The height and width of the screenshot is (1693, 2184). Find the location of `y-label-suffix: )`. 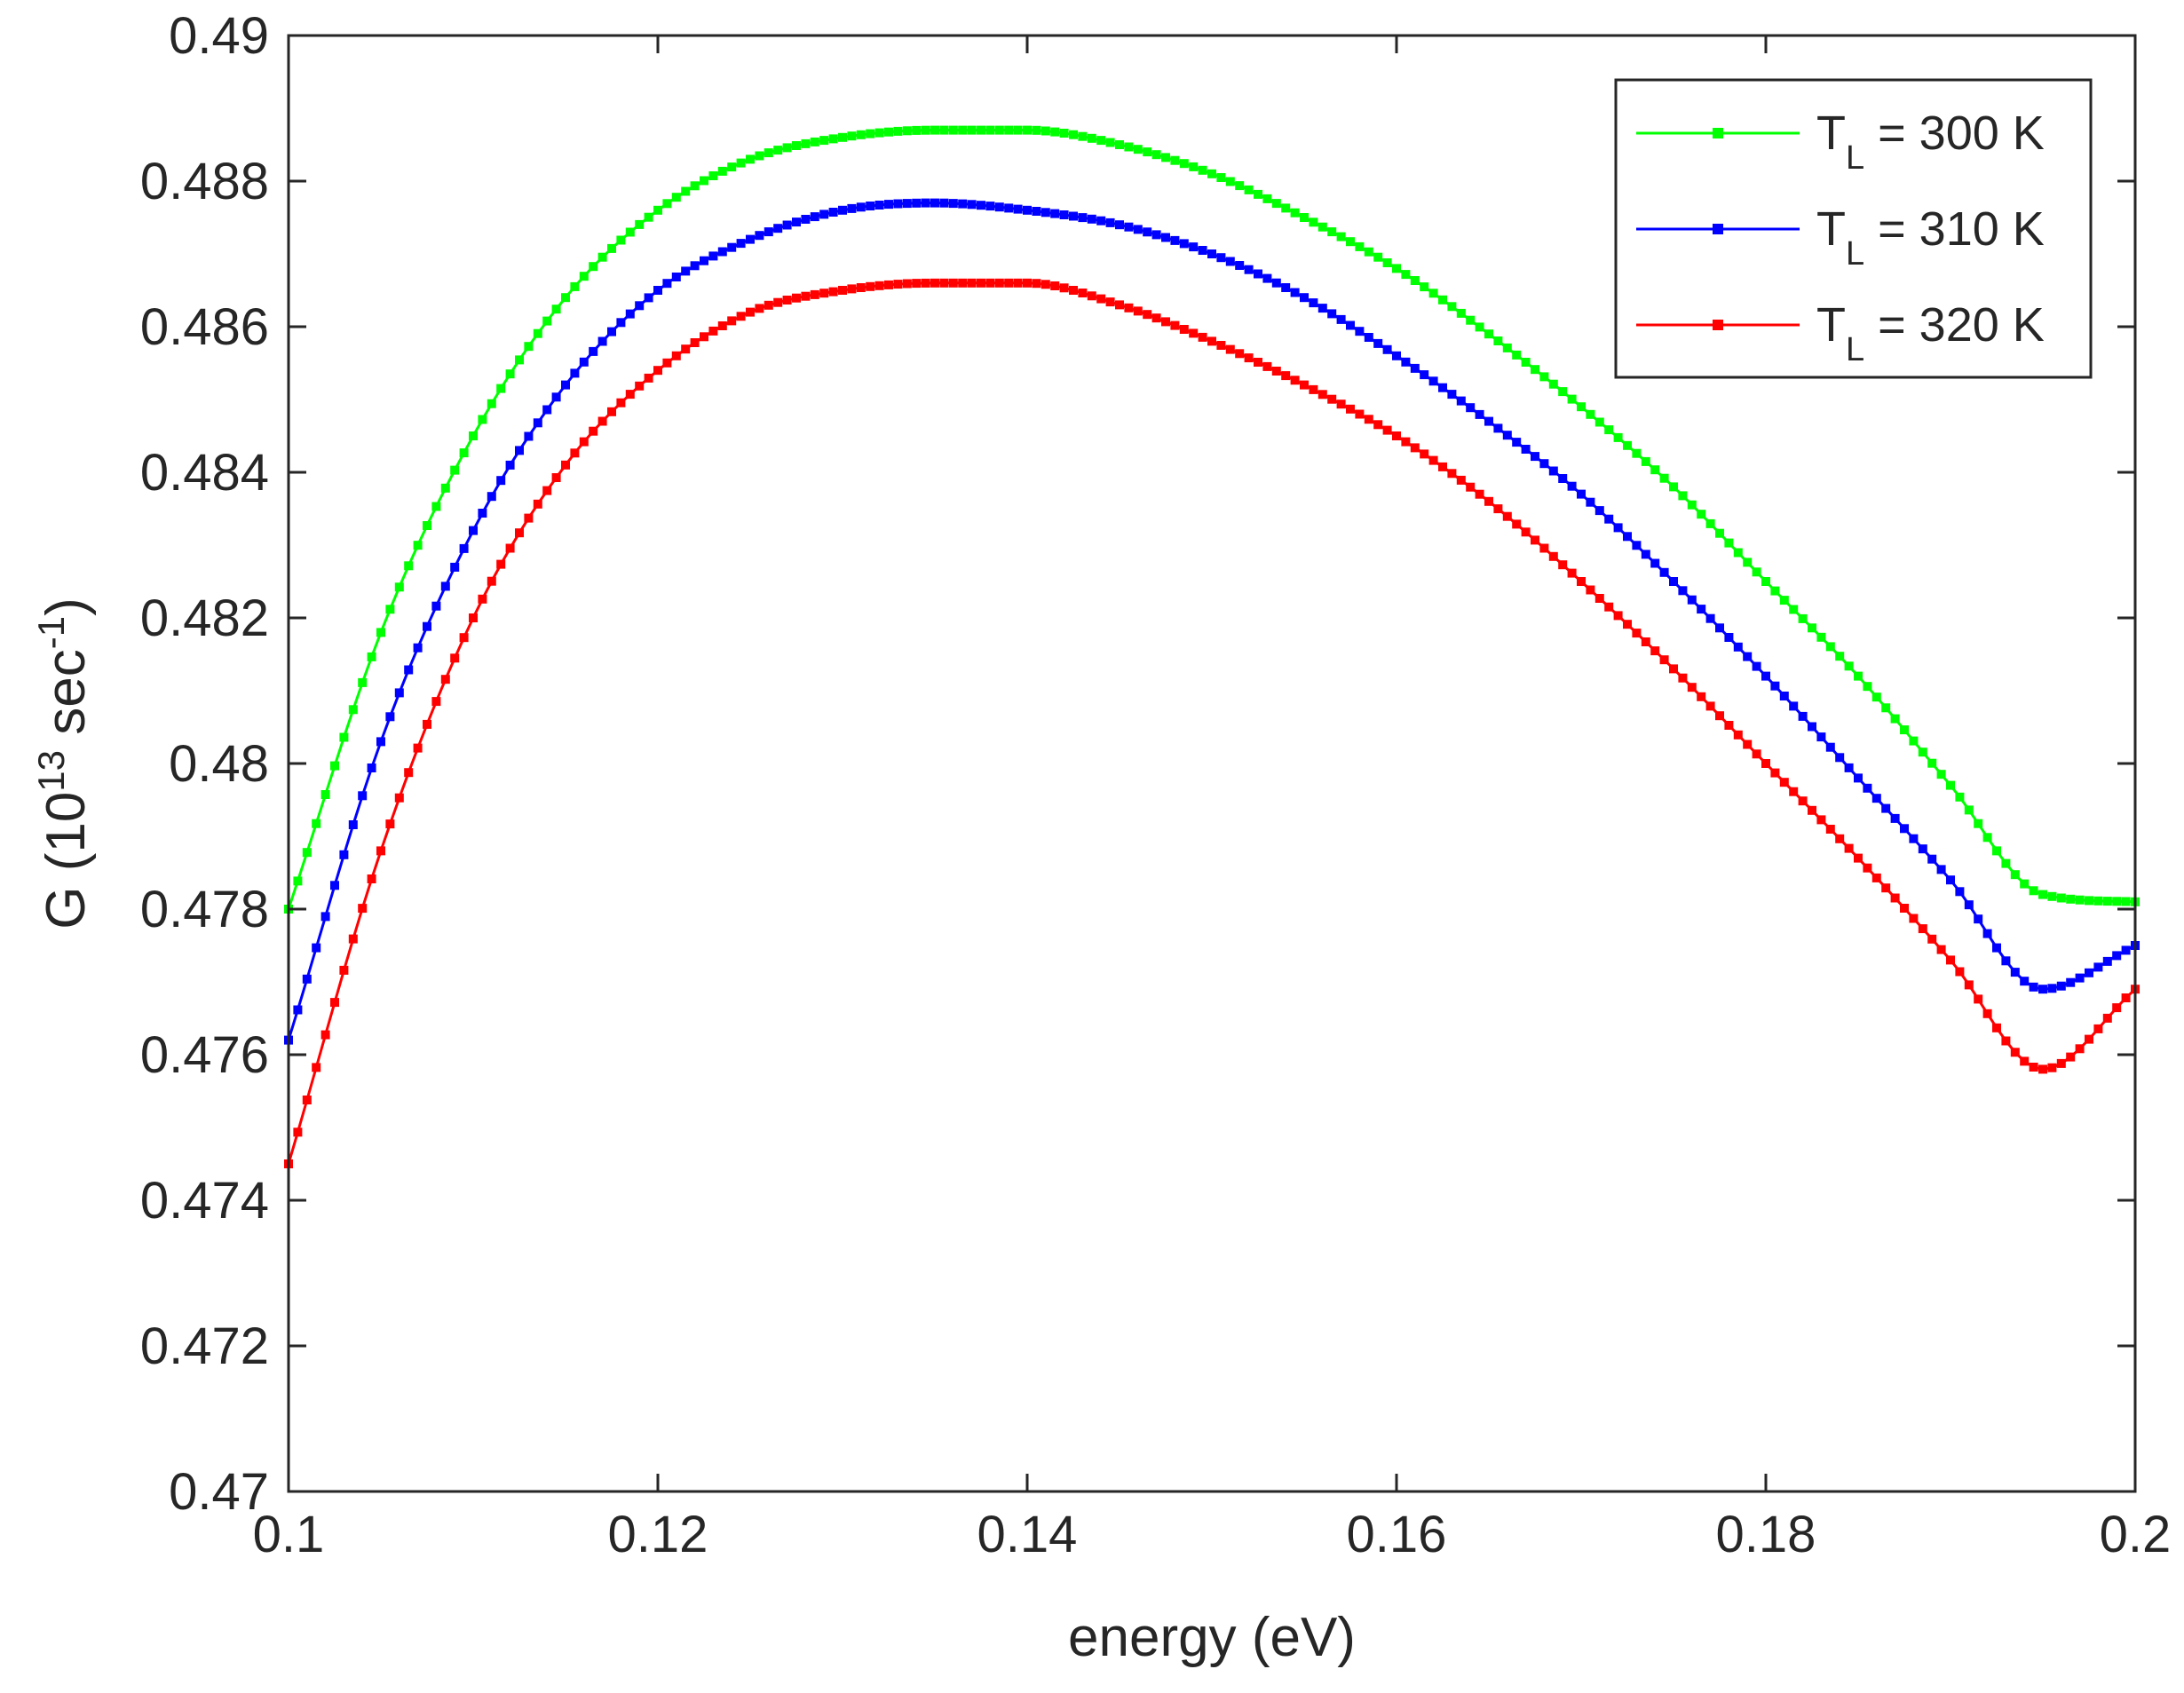

y-label-suffix: ) is located at coordinates (66, 606).